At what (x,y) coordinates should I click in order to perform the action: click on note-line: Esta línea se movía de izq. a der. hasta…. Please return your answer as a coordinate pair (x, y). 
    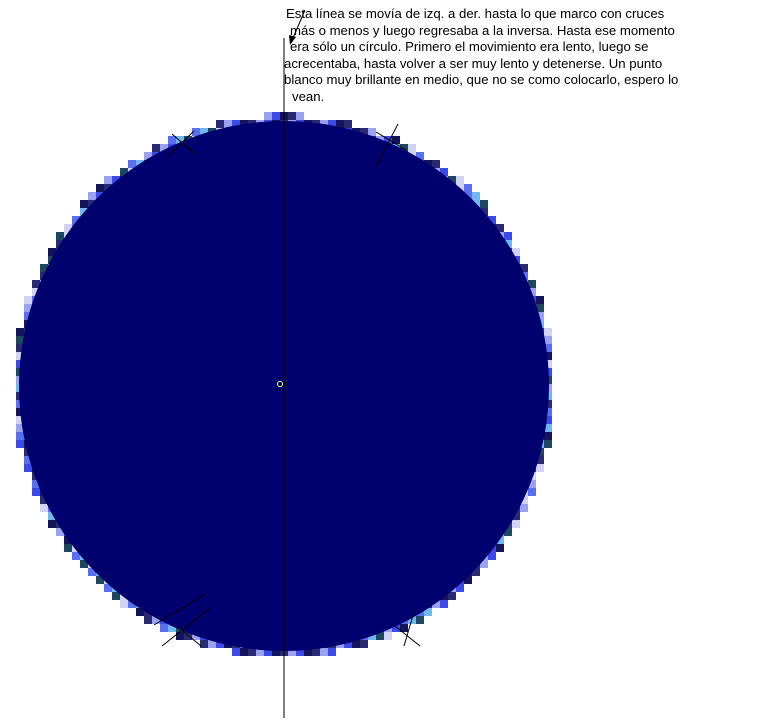
    Looking at the image, I should click on (475, 13).